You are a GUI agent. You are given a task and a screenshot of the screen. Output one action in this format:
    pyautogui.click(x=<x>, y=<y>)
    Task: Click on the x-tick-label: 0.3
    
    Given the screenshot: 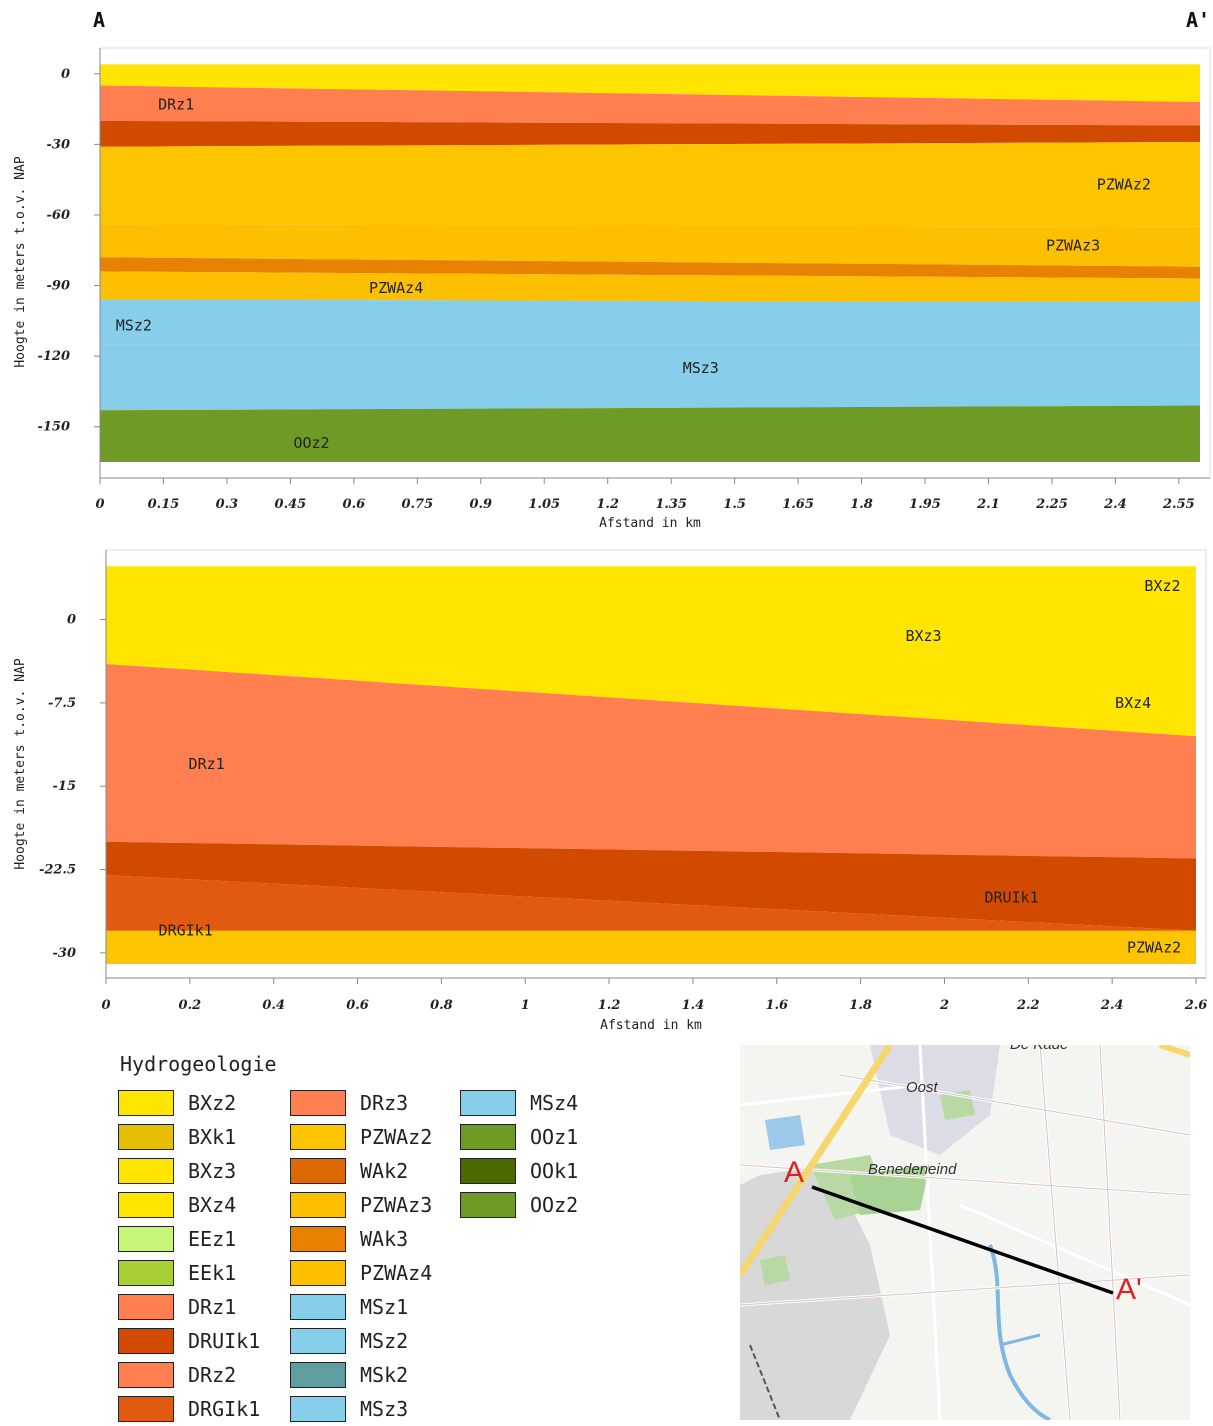 What is the action you would take?
    pyautogui.click(x=227, y=504)
    